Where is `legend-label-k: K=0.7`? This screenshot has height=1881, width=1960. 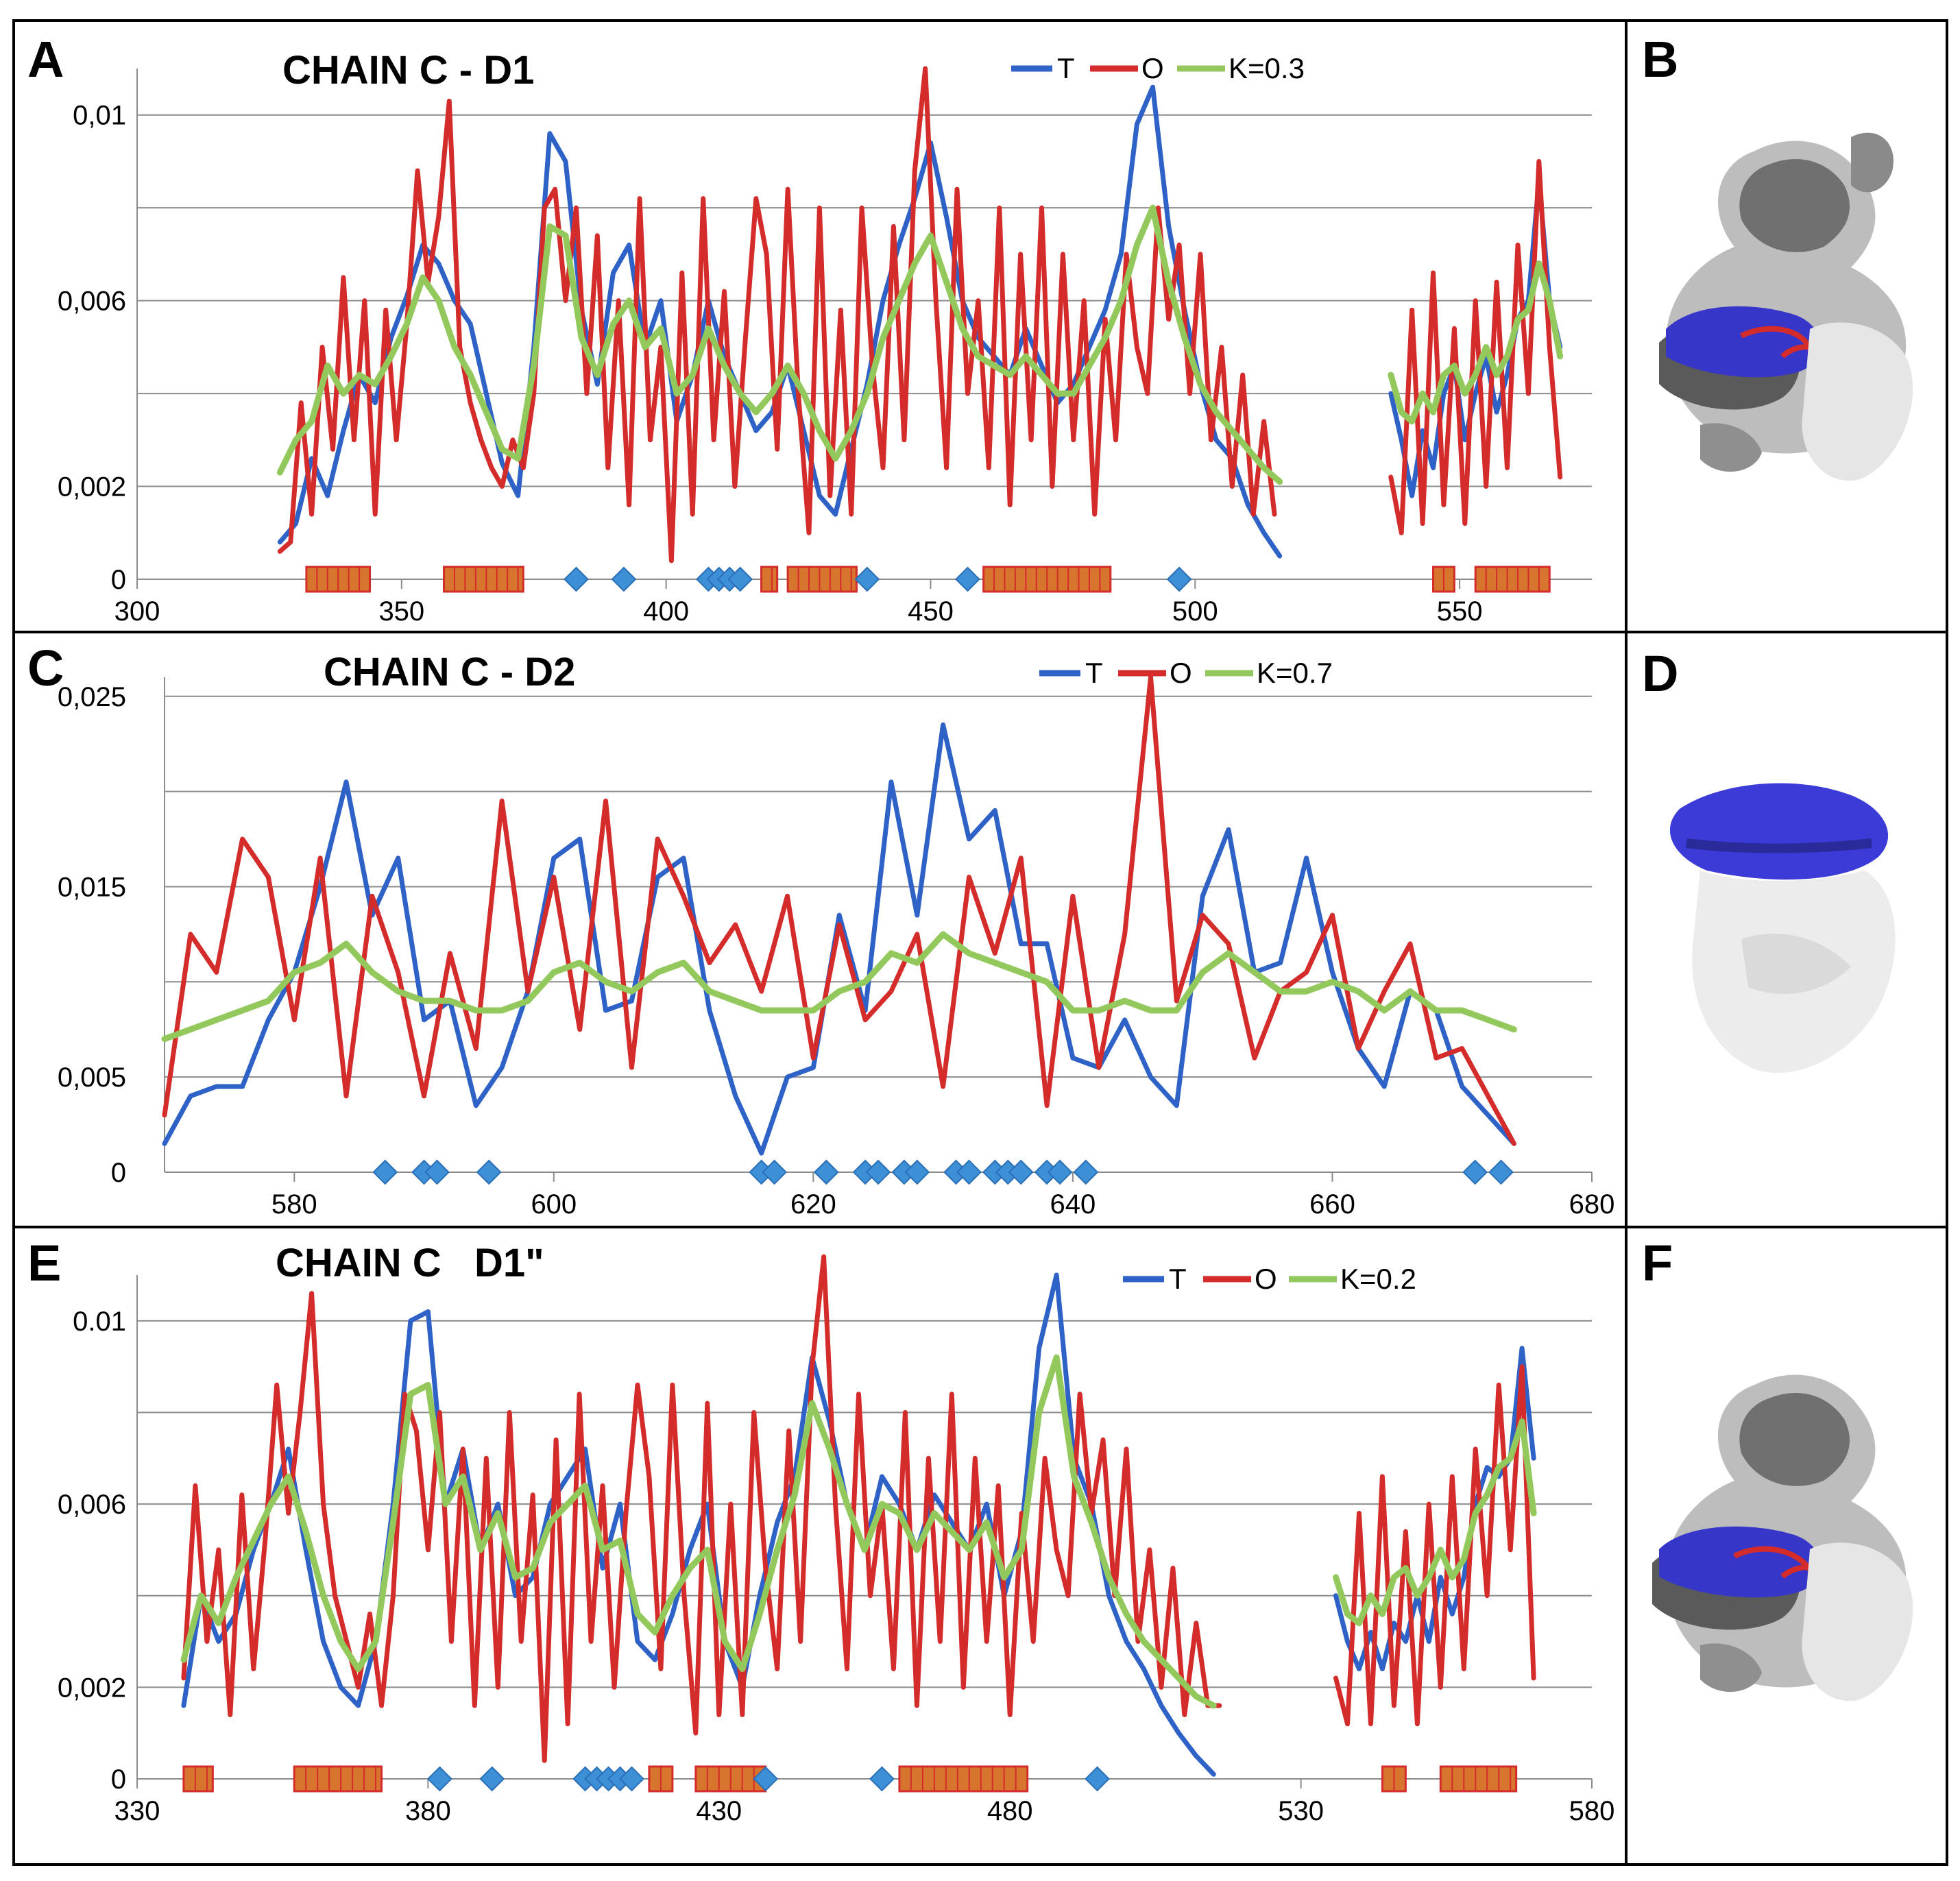
legend-label-k: K=0.7 is located at coordinates (1295, 673).